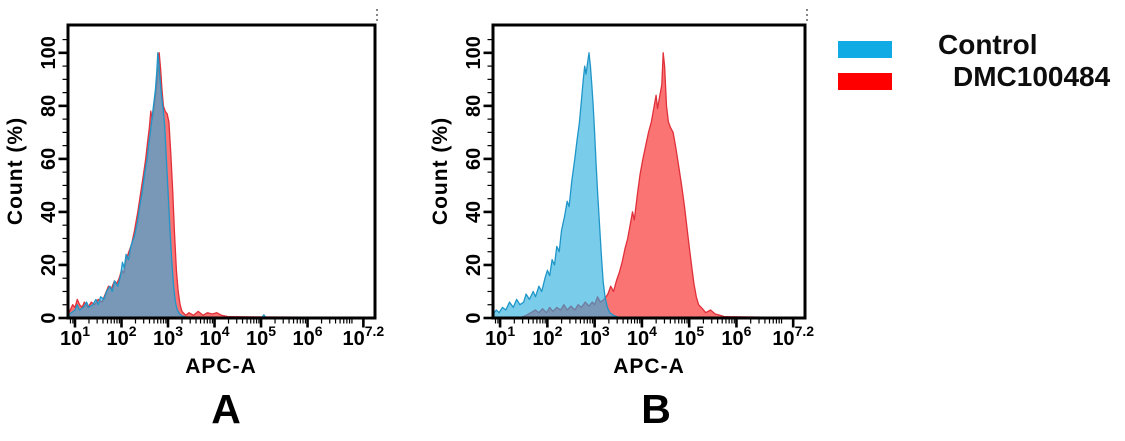 This screenshot has width=1125, height=441. What do you see at coordinates (226, 409) in the screenshot?
I see `panel-a-letter: A` at bounding box center [226, 409].